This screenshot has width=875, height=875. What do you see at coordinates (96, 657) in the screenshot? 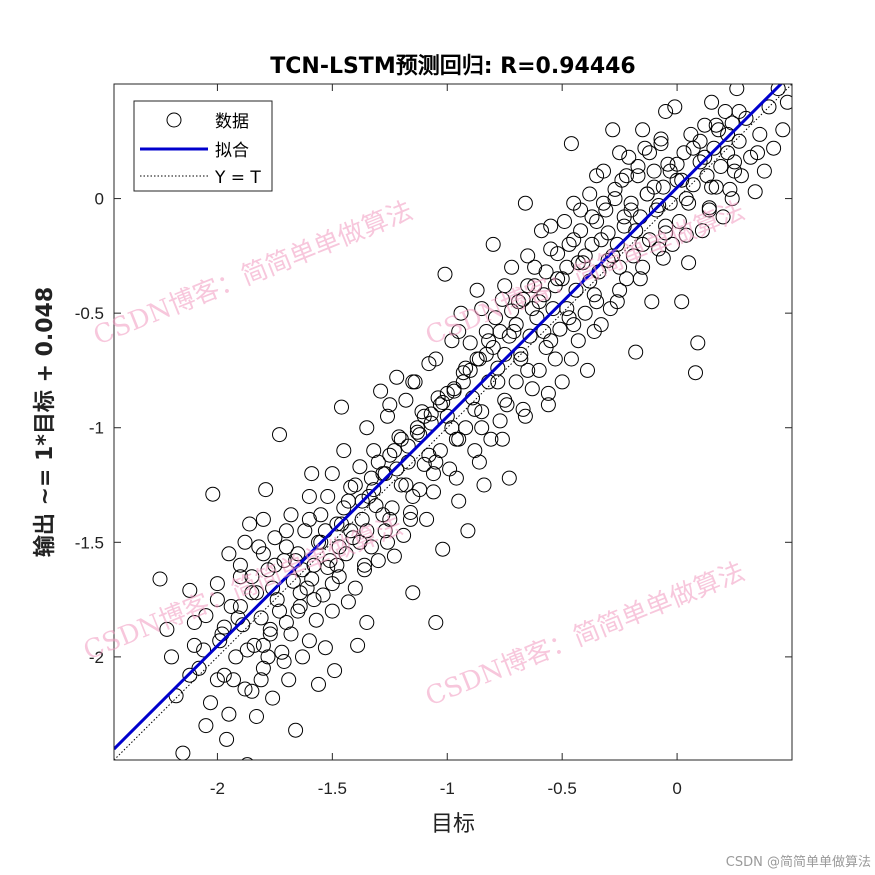
I see `y-tick-label: -2` at bounding box center [96, 657].